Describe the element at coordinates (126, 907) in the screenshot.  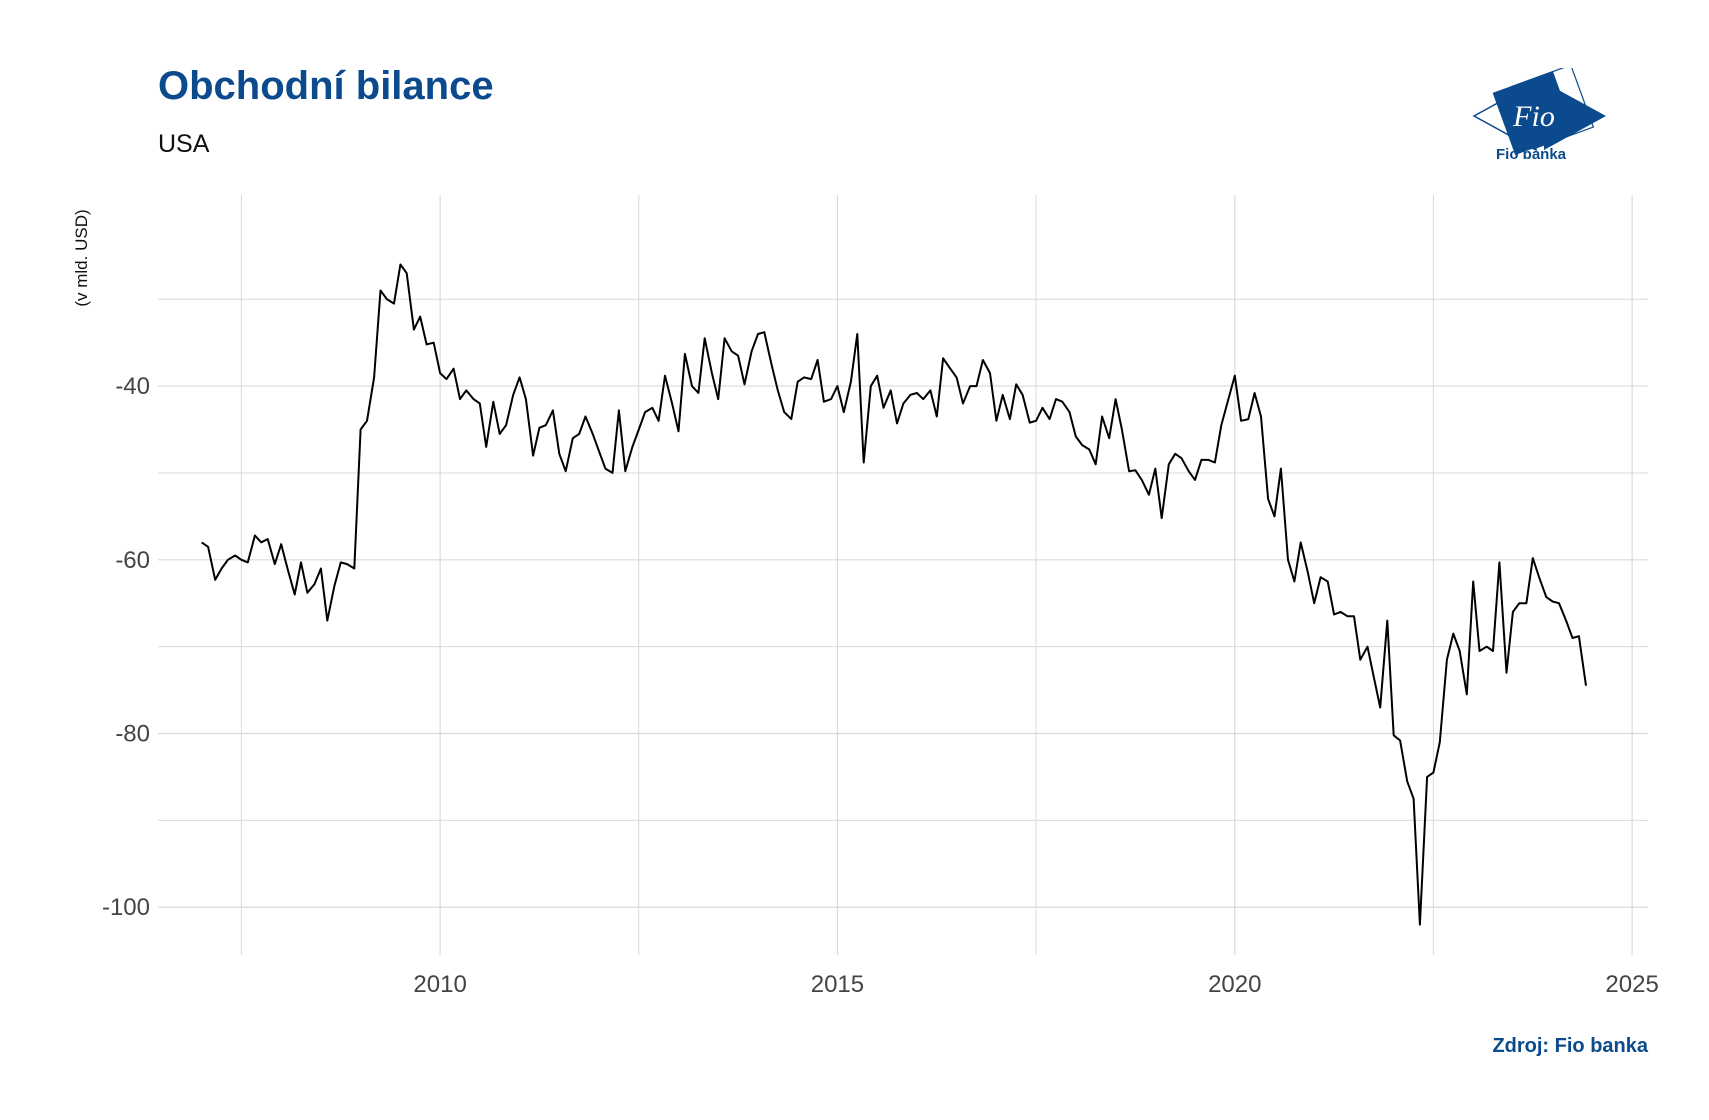
I see `y-tick-label: -100` at that location.